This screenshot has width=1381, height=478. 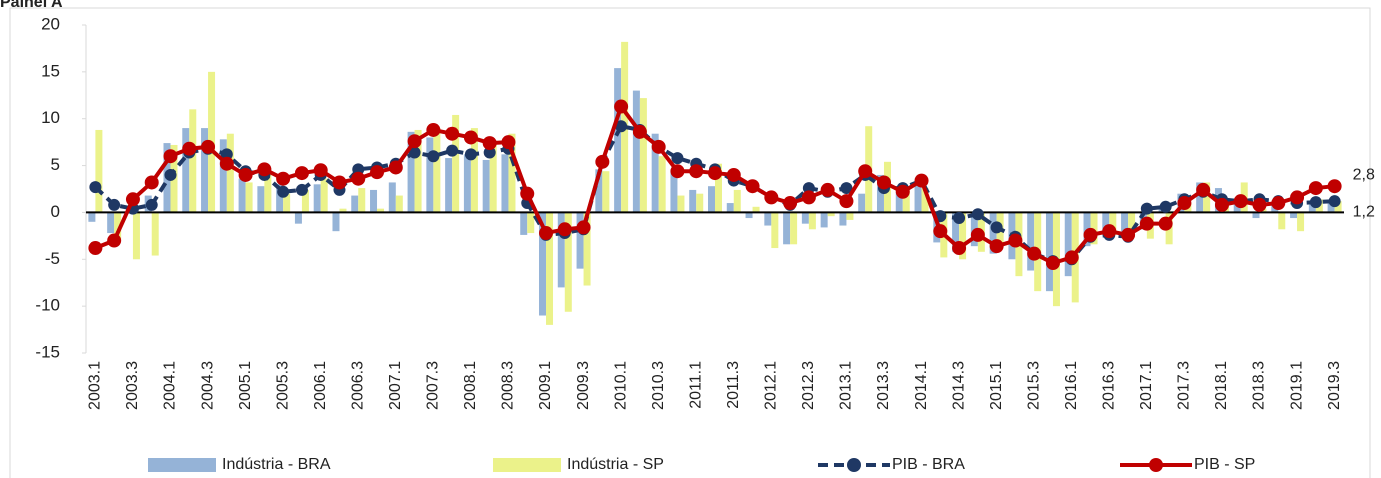 I want to click on x-tick-label: 2011.3, so click(x=733, y=385).